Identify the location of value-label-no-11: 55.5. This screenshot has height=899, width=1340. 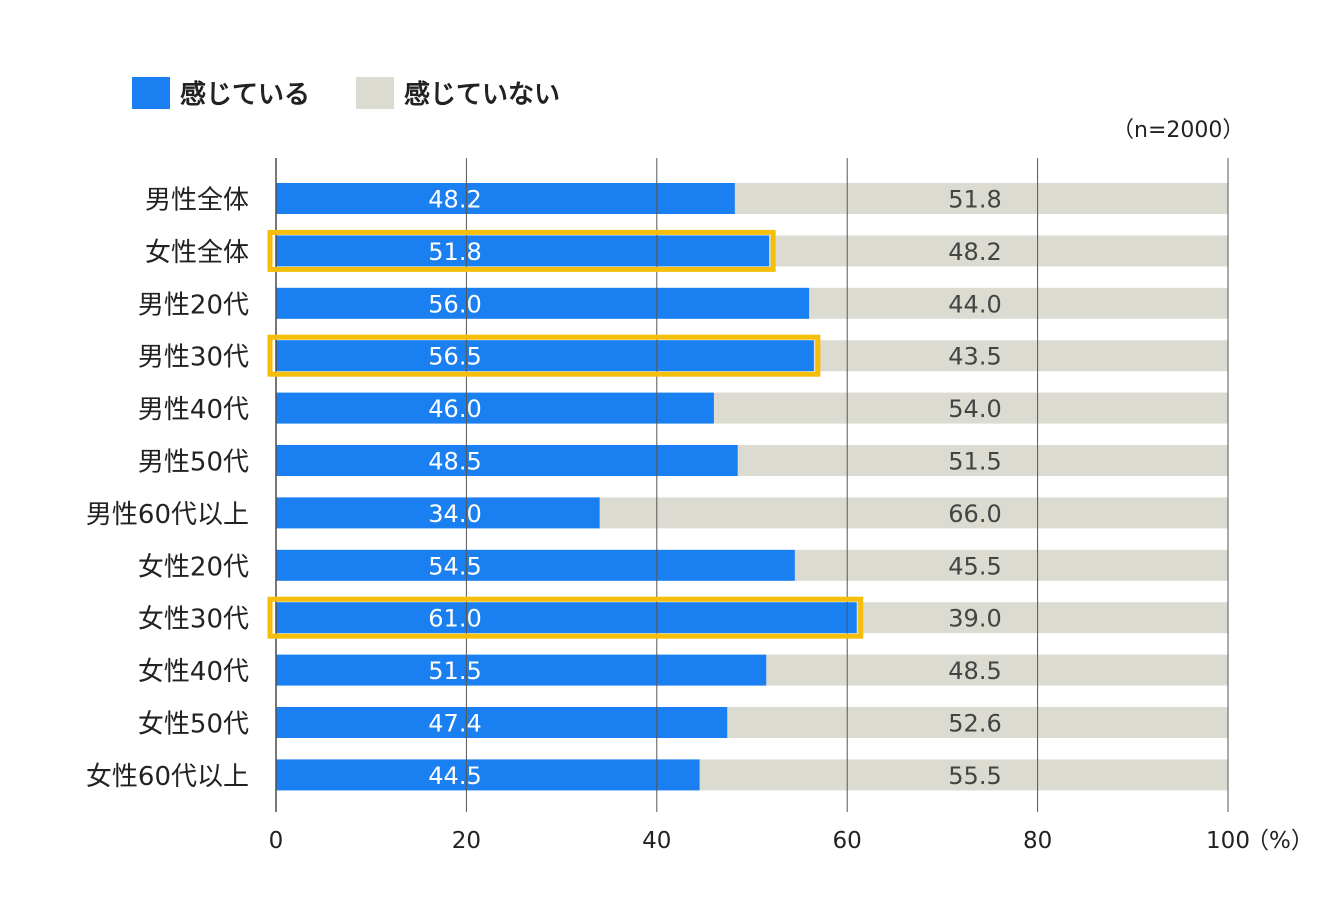
(974, 776).